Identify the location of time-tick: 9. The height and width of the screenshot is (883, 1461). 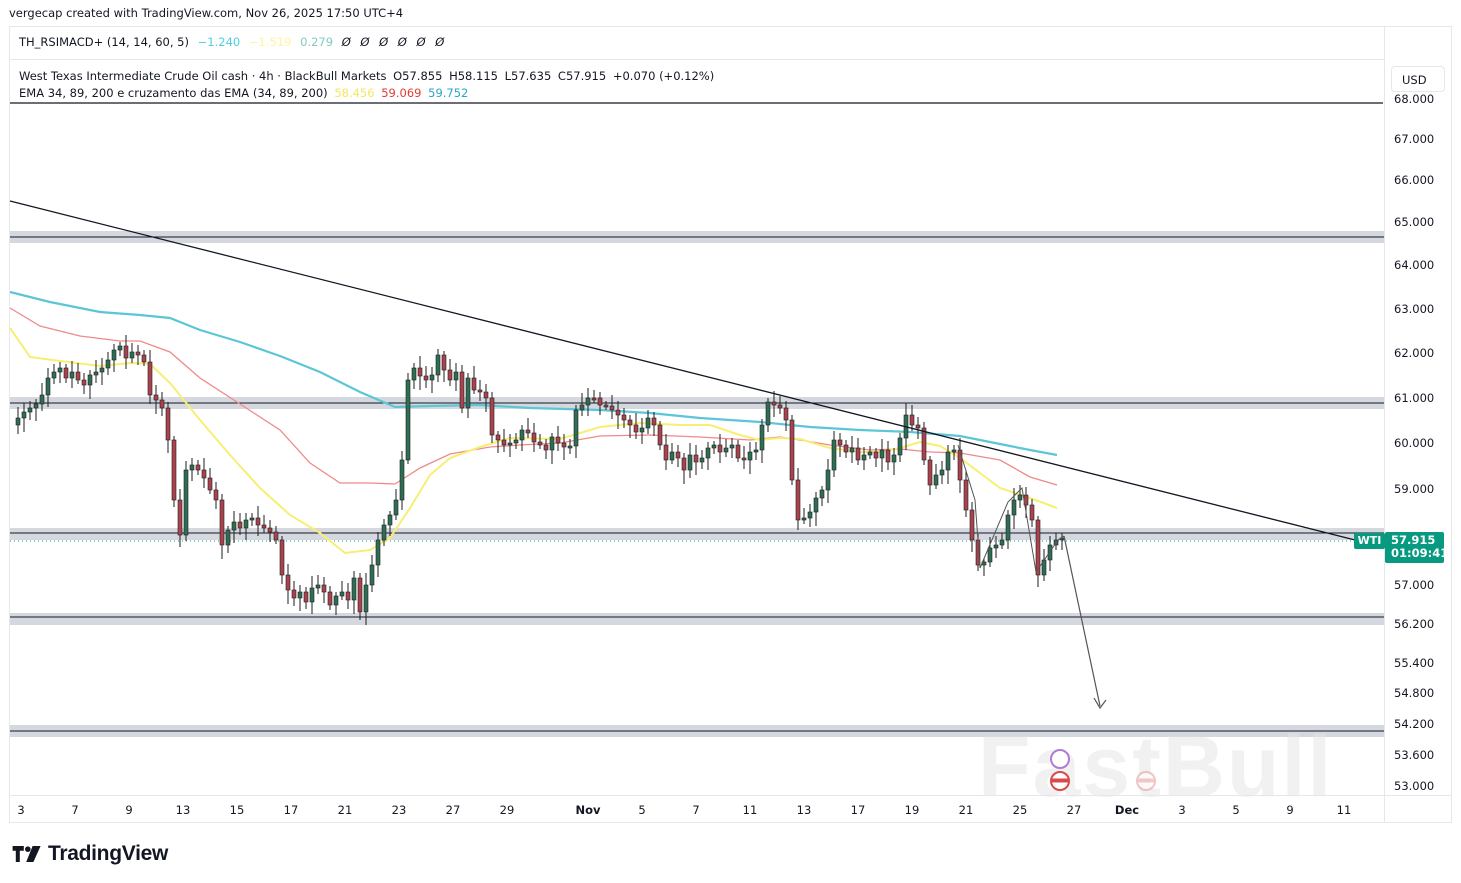
(129, 810).